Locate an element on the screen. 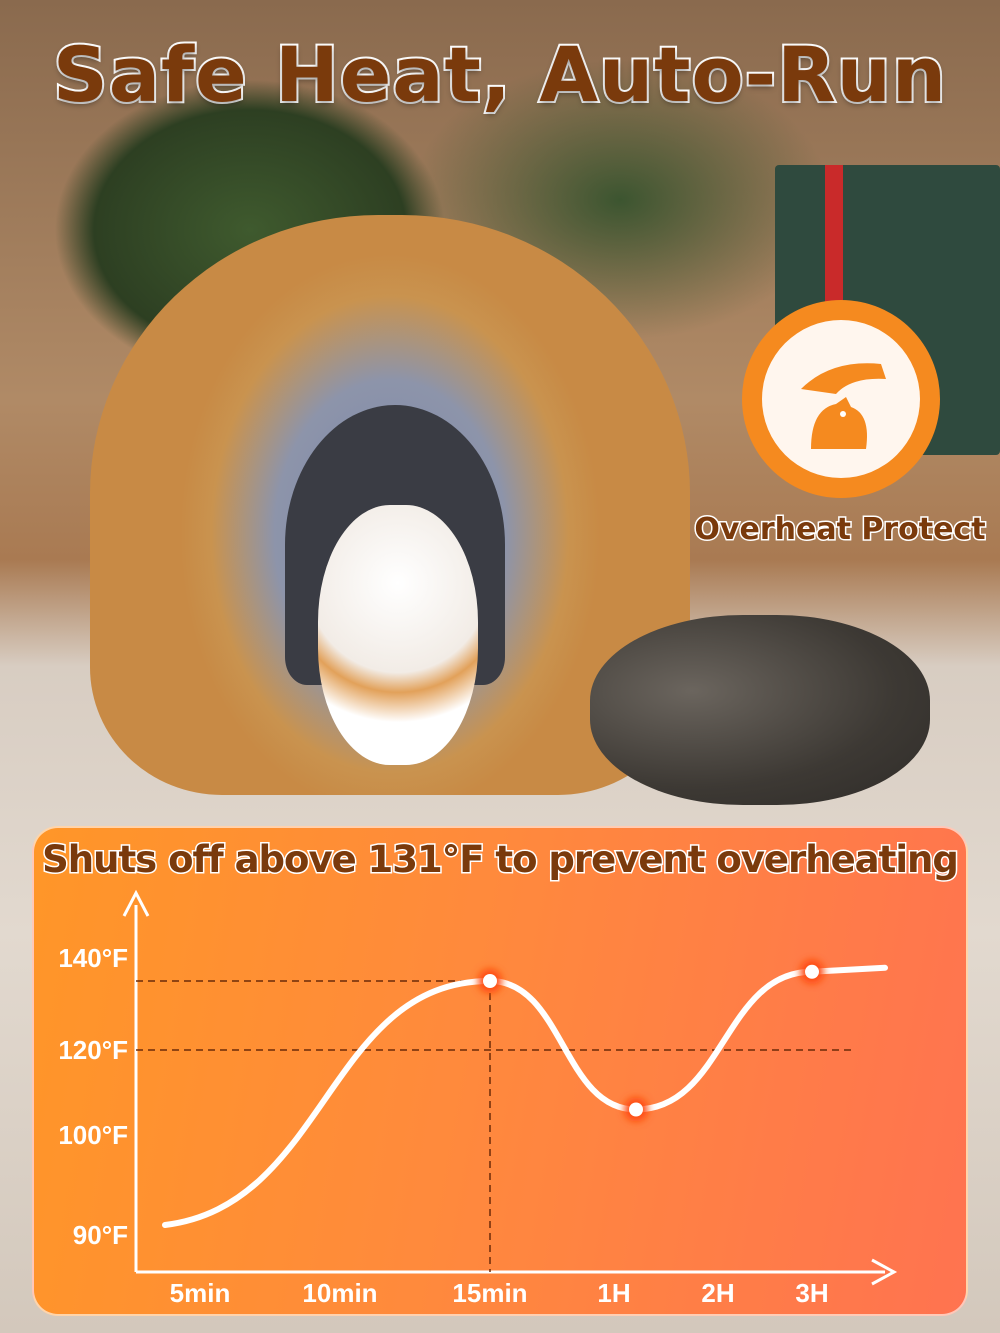  x-tick-label: 5min is located at coordinates (200, 1293).